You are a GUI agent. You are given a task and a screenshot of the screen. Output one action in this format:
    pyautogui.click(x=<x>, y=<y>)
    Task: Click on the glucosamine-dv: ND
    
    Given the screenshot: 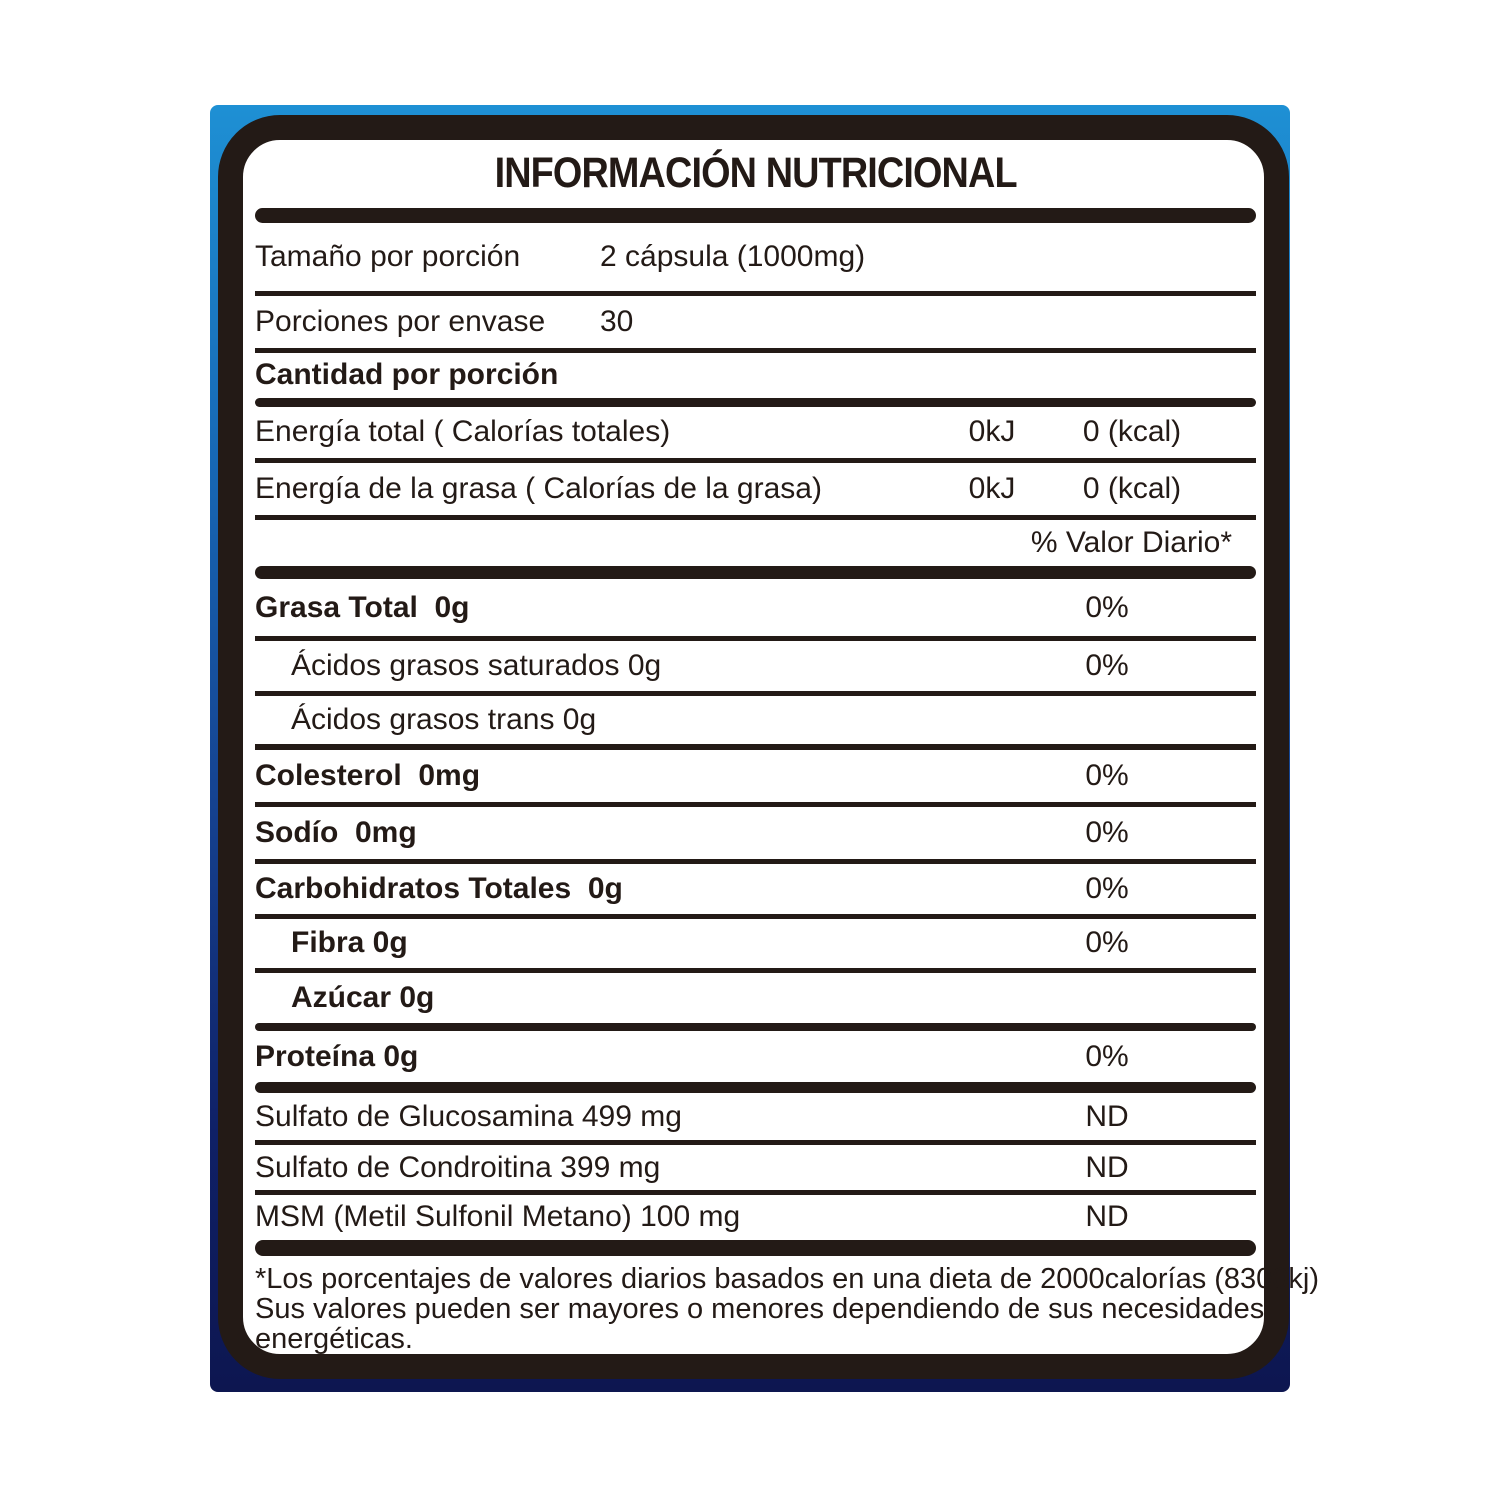 What is the action you would take?
    pyautogui.click(x=1107, y=1116)
    